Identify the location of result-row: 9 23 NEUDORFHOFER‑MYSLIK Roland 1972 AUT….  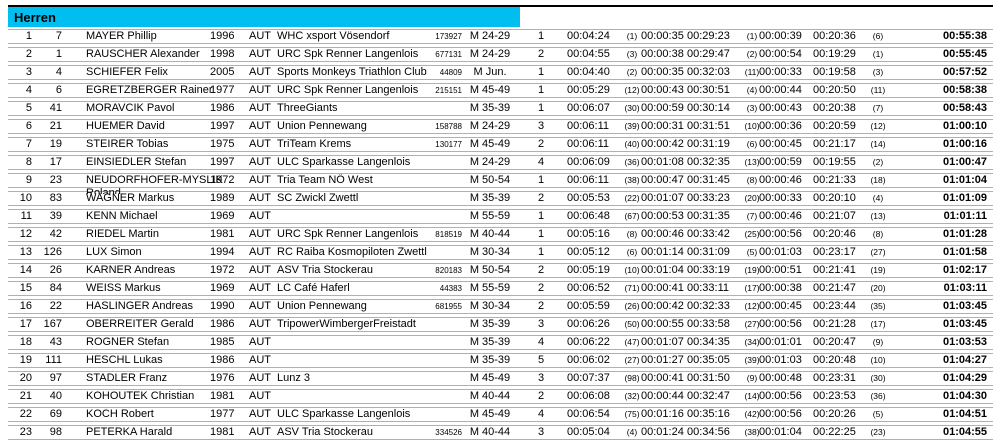
(500, 183).